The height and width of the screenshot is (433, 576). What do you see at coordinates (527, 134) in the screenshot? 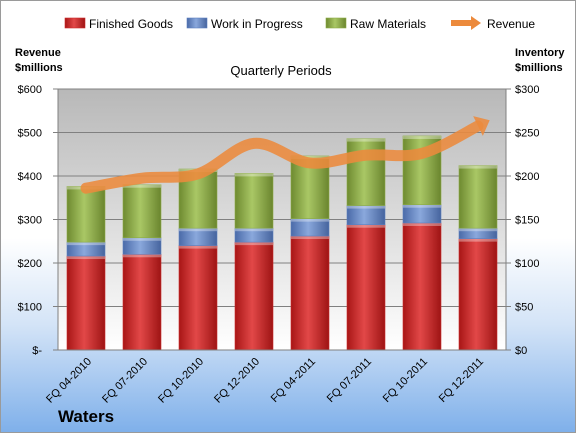
I see `right-tick-label: $250` at bounding box center [527, 134].